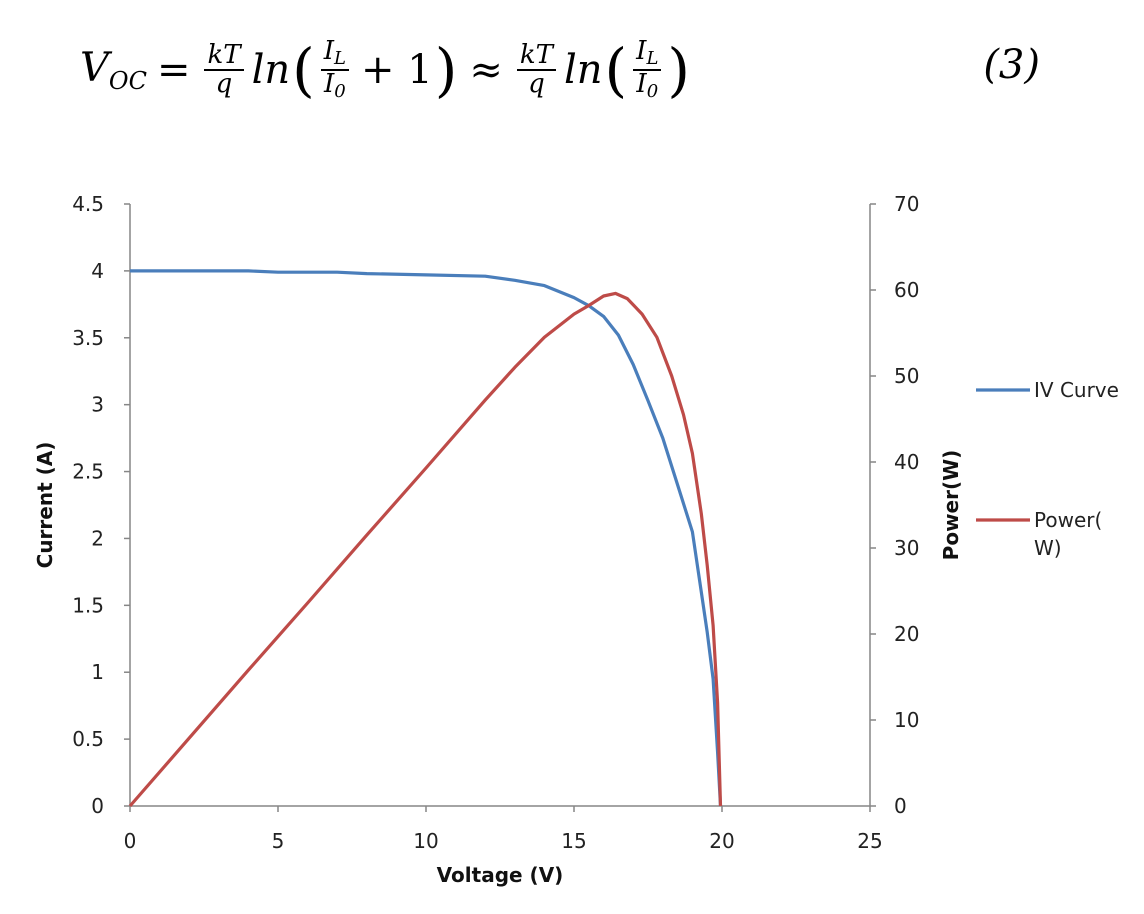 This screenshot has width=1144, height=914. Describe the element at coordinates (271, 69) in the screenshot. I see `eq-ln-1: ln` at that location.